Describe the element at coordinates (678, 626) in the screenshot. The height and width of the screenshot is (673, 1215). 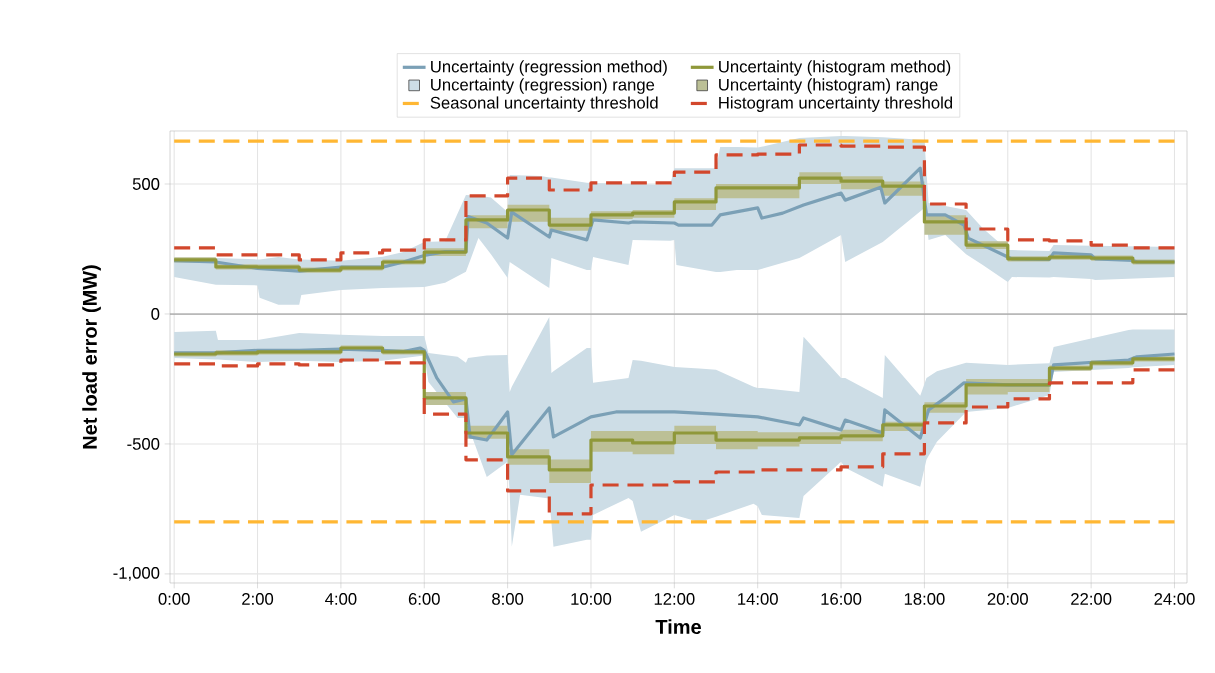
I see `x-axis-title: Time` at that location.